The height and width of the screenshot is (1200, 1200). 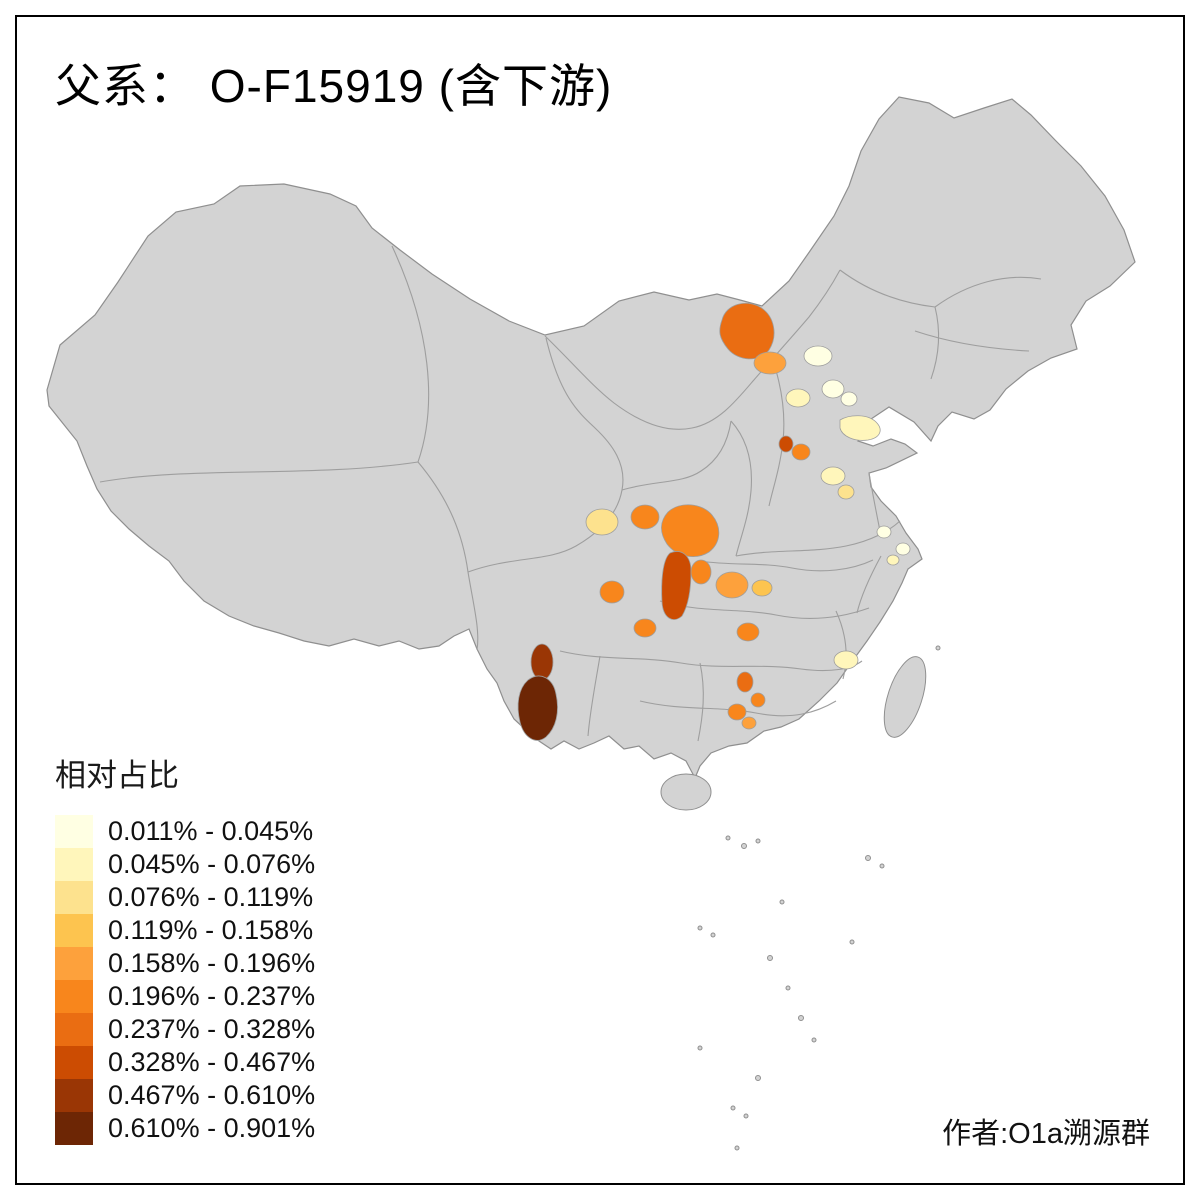 What do you see at coordinates (211, 930) in the screenshot?
I see `legend-label: 0.119% - 0.158%` at bounding box center [211, 930].